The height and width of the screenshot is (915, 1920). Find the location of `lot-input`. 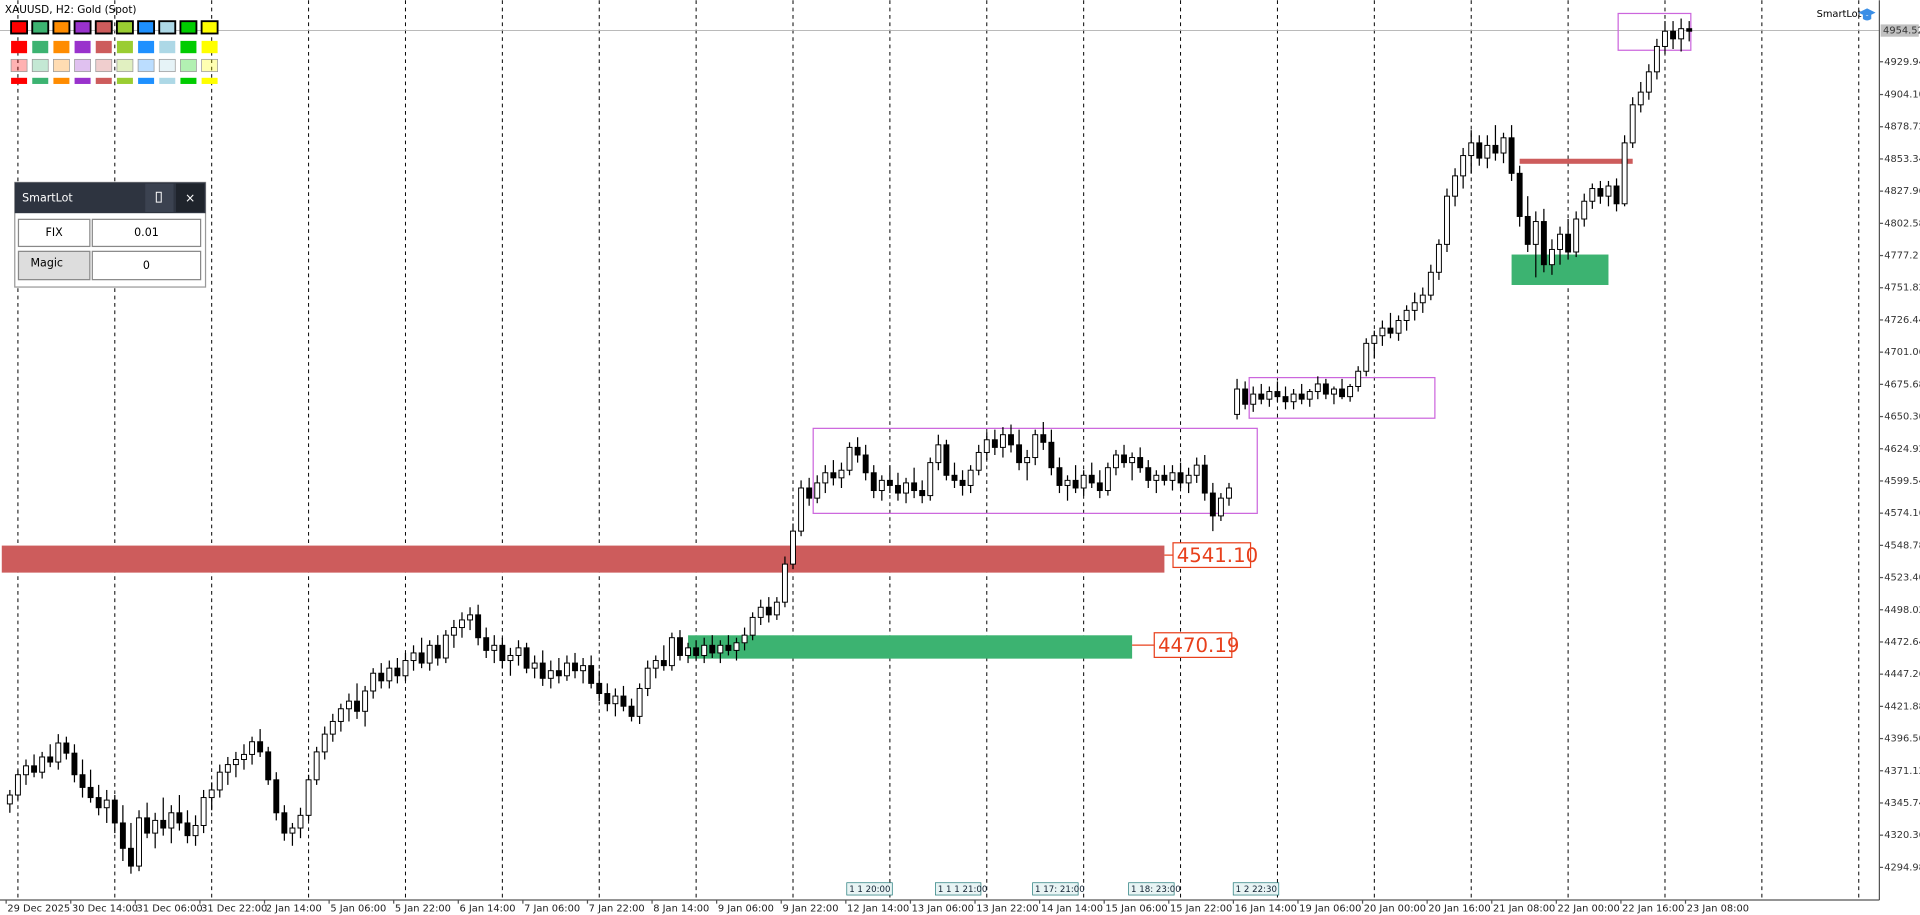

lot-input is located at coordinates (146, 233).